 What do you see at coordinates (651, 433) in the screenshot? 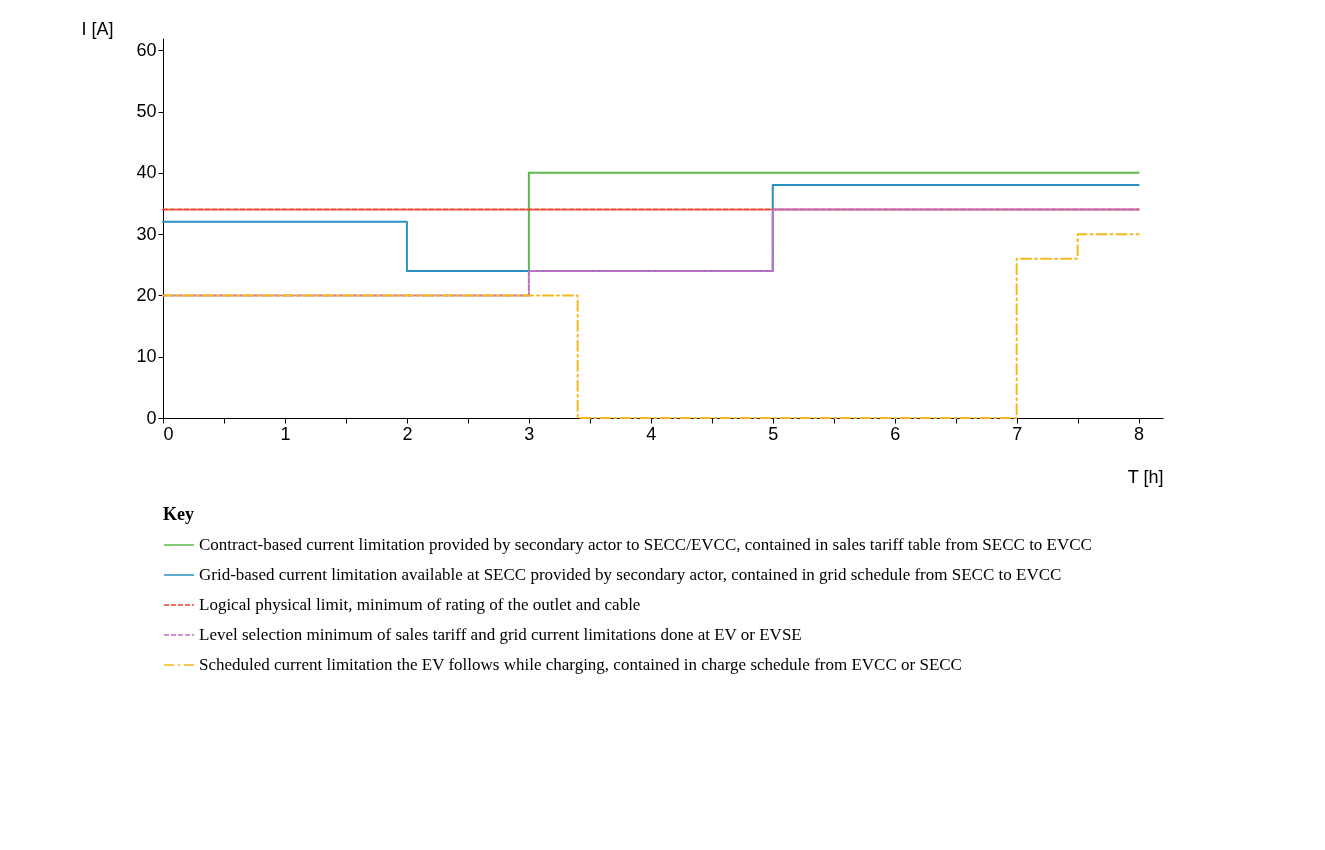
I see `x-tick-label: 4` at bounding box center [651, 433].